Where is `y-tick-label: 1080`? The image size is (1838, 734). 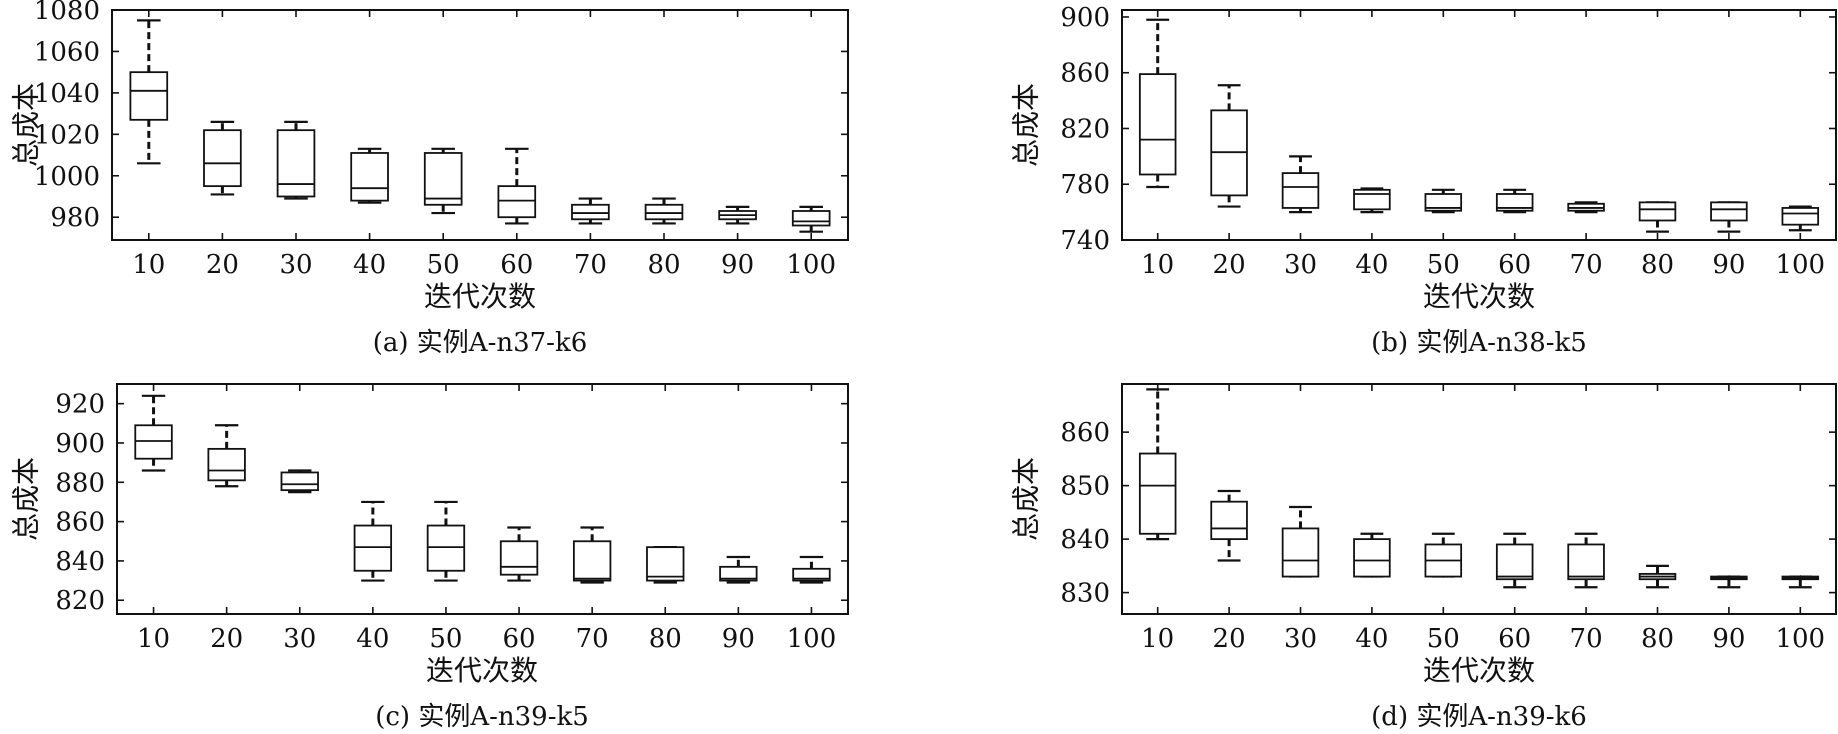
y-tick-label: 1080 is located at coordinates (67, 13).